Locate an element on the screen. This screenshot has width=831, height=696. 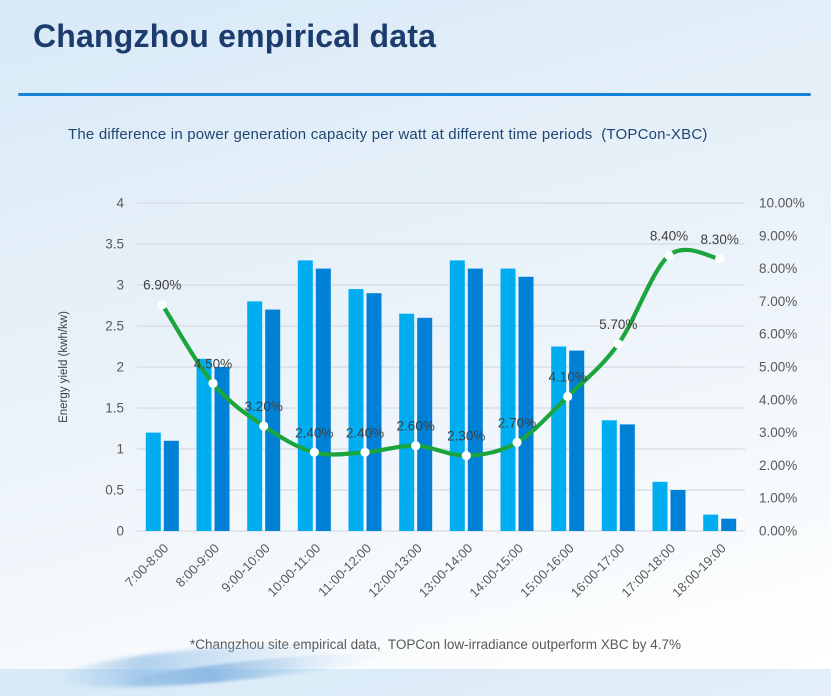
right-axis-tick-label: 4.00% is located at coordinates (778, 399).